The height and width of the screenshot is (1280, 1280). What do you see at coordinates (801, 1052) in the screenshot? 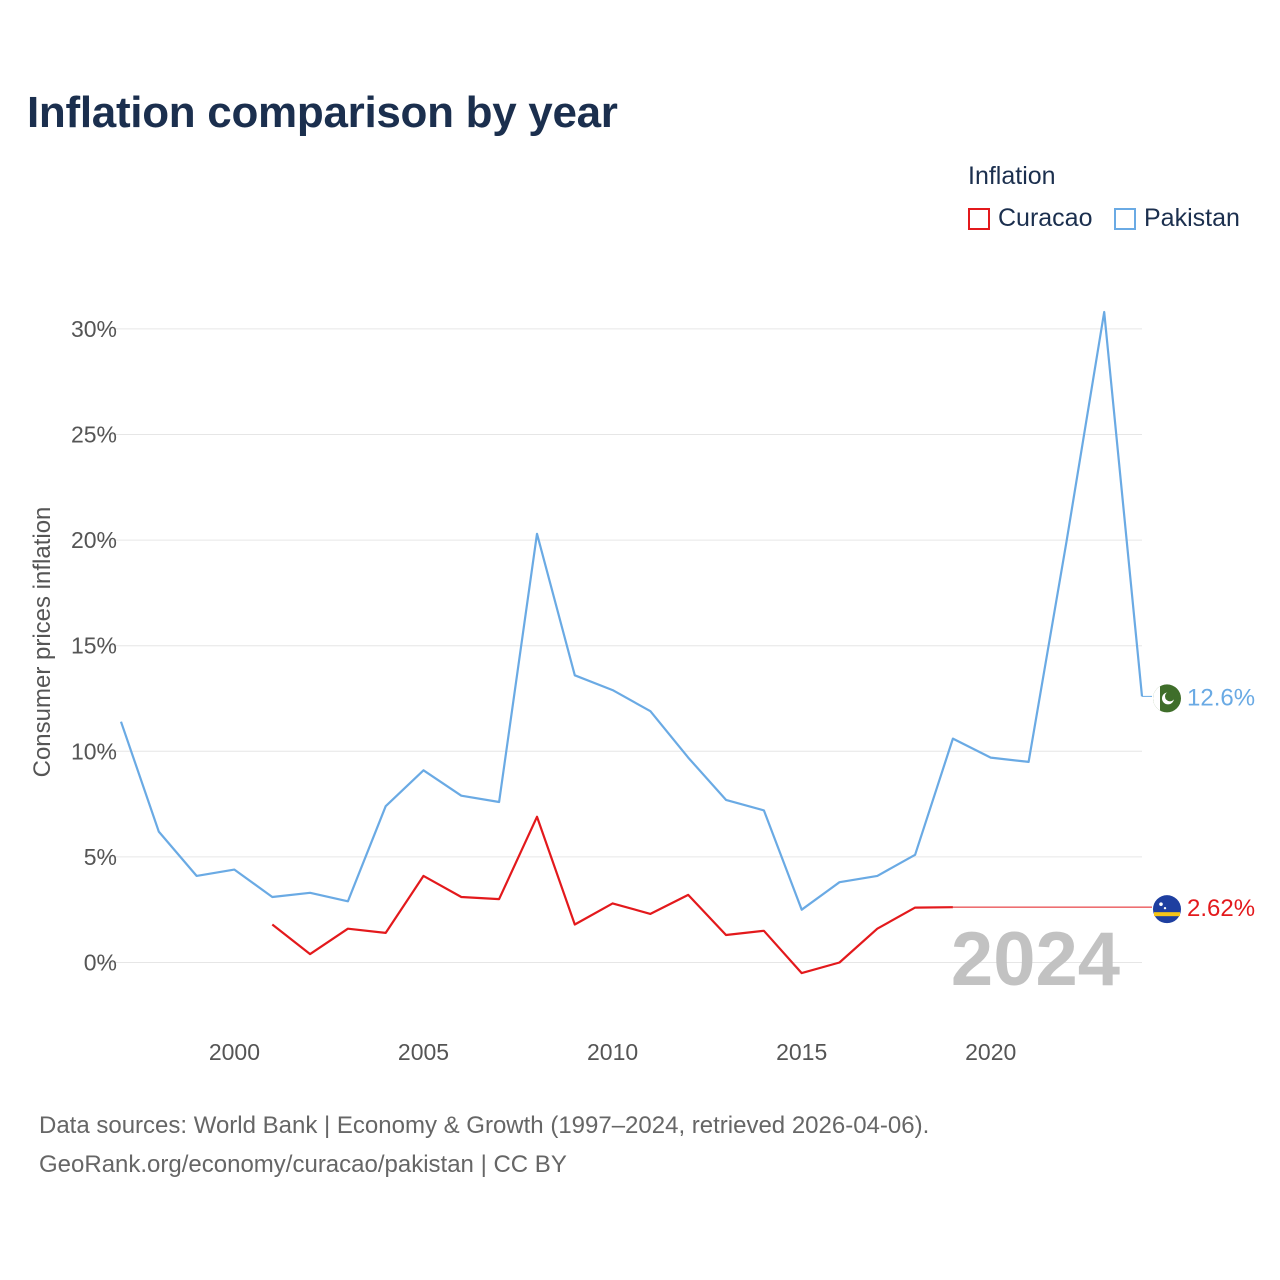
I see `x-tick-label-2015: 2015` at bounding box center [801, 1052].